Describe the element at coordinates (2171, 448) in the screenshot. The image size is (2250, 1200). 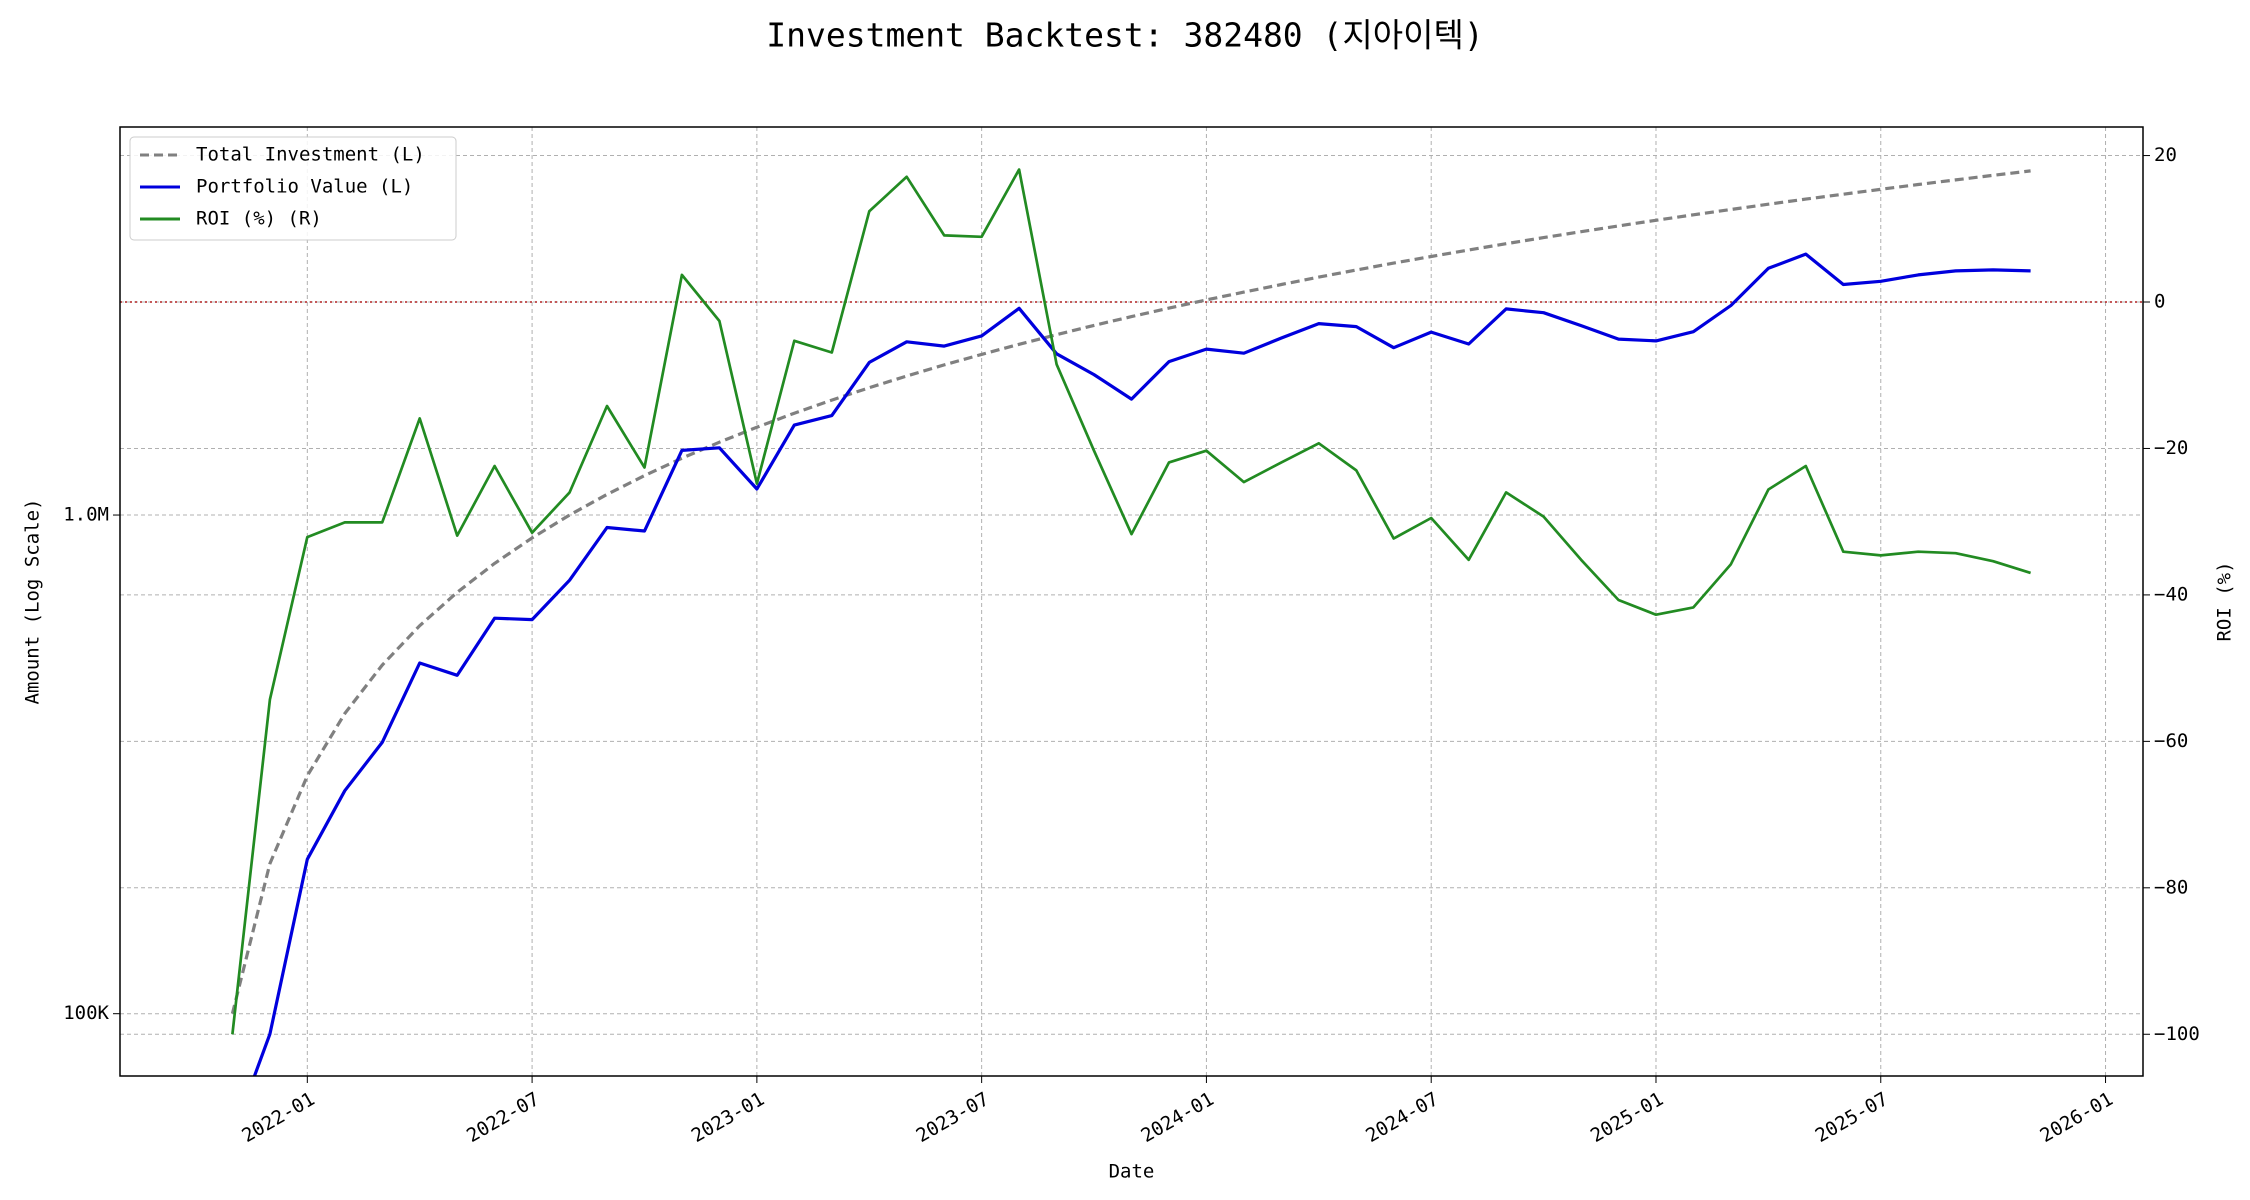
I see `y2-tick-label: −20` at that location.